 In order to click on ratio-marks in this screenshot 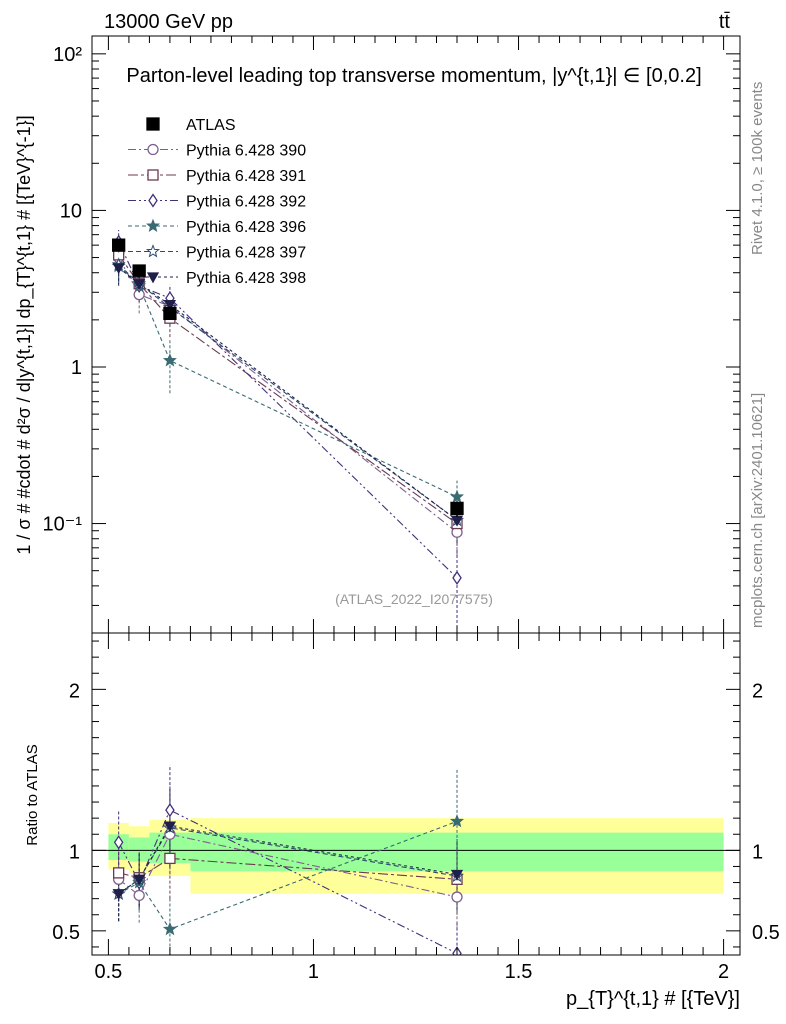, I will do `click(287, 860)`.